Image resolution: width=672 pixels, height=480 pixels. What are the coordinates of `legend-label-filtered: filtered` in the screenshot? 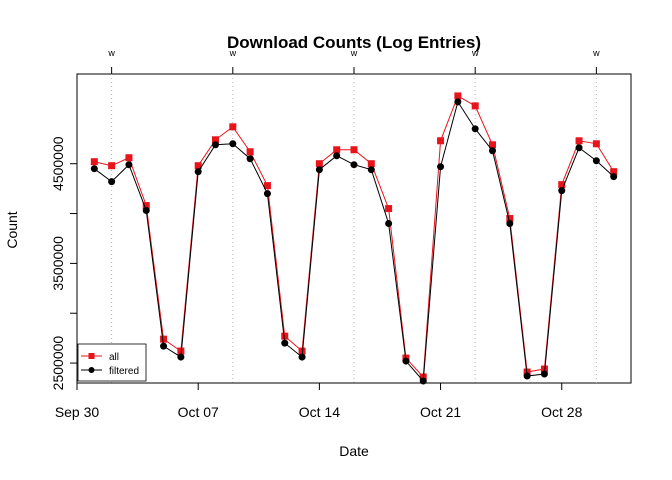 It's located at (124, 371).